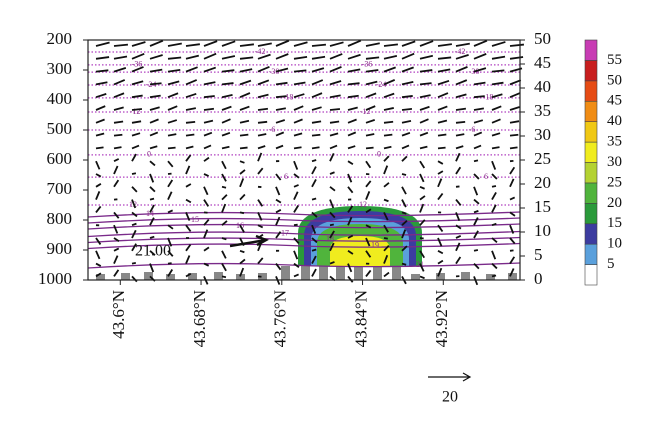 The image size is (660, 434). Describe the element at coordinates (450, 397) in the screenshot. I see `reference-label: 20` at that location.